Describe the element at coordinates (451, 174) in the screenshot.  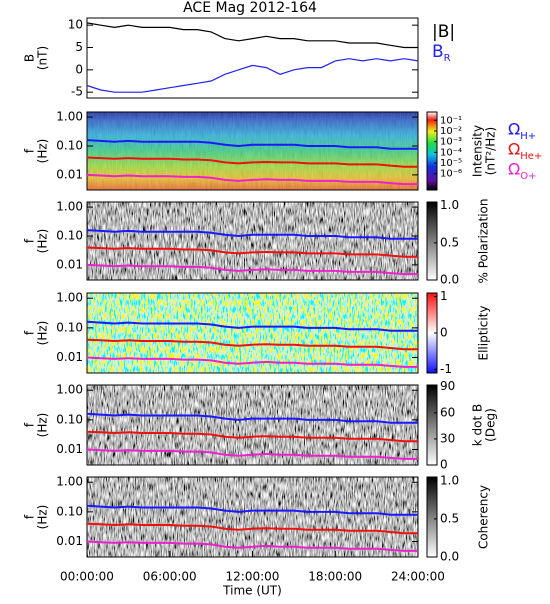
I see `colorbar-tick-label: 10⁻⁶` at that location.